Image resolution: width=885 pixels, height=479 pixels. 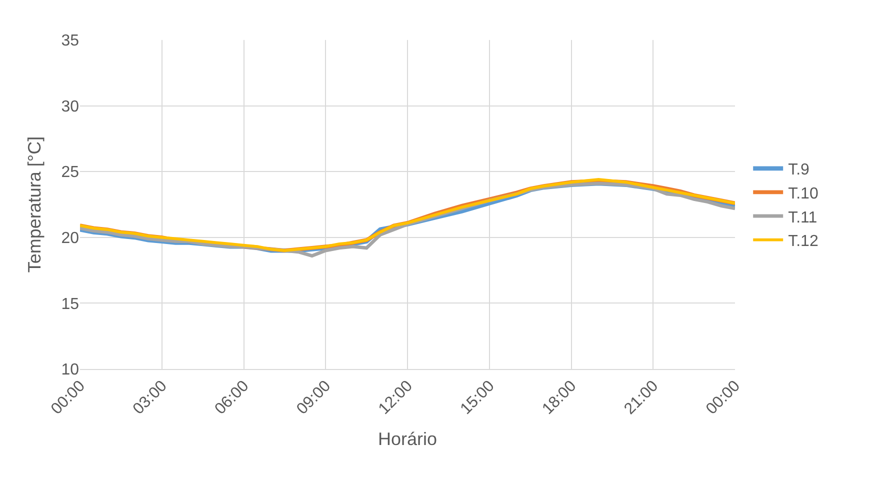 What do you see at coordinates (408, 439) in the screenshot?
I see `x-axis-title: Horário` at bounding box center [408, 439].